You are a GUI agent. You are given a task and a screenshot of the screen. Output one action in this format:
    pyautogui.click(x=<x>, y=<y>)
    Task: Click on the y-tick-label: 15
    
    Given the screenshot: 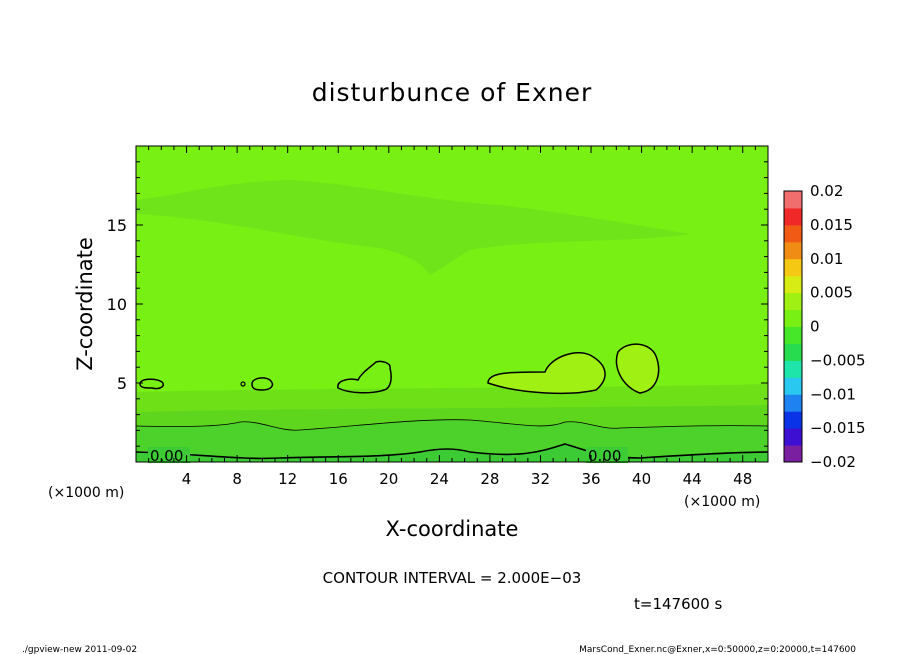 What is the action you would take?
    pyautogui.click(x=117, y=225)
    